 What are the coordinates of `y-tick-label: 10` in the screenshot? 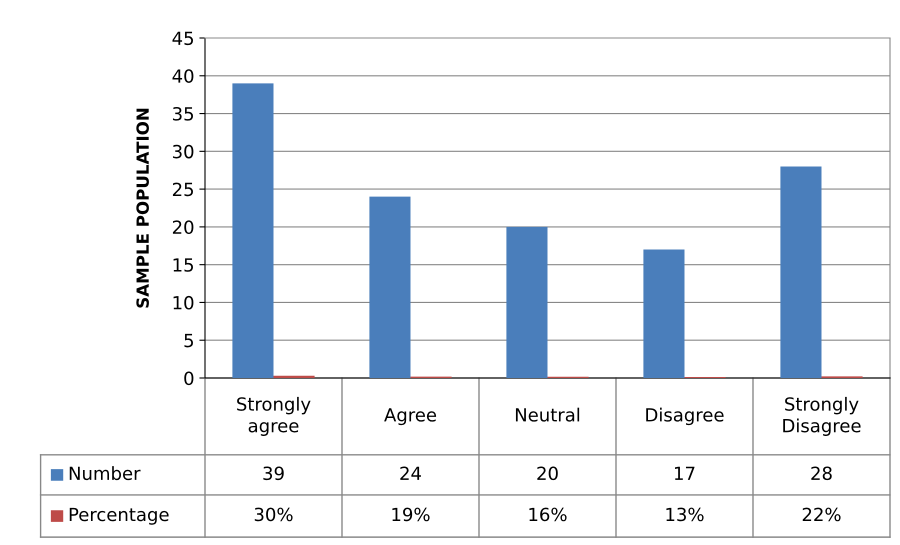 It's located at (184, 303).